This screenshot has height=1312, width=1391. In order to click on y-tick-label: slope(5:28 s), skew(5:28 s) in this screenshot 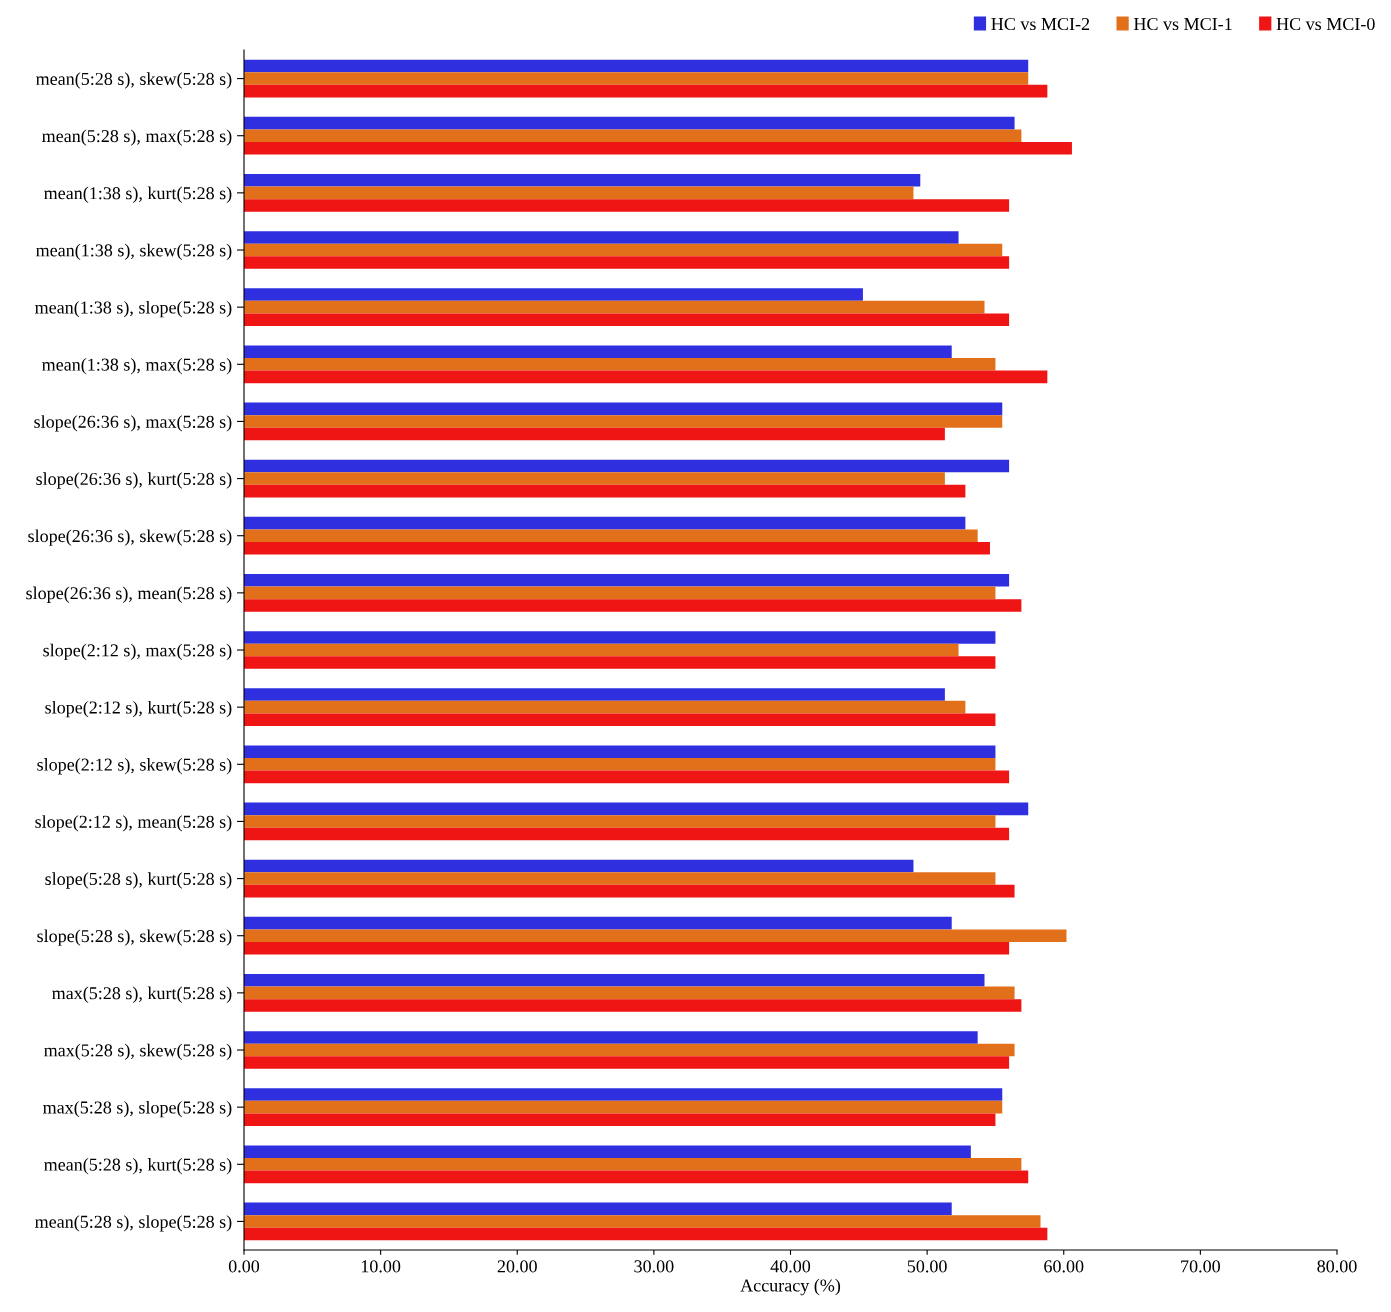, I will do `click(134, 937)`.